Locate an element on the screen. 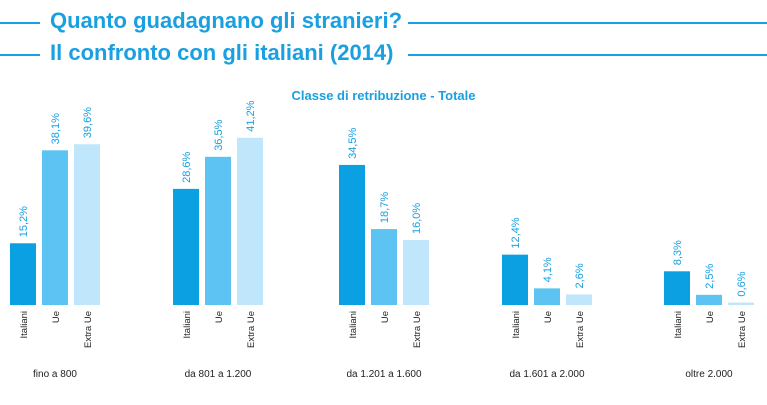 The image size is (767, 405). data-label-2-1: 18,7% is located at coordinates (385, 207).